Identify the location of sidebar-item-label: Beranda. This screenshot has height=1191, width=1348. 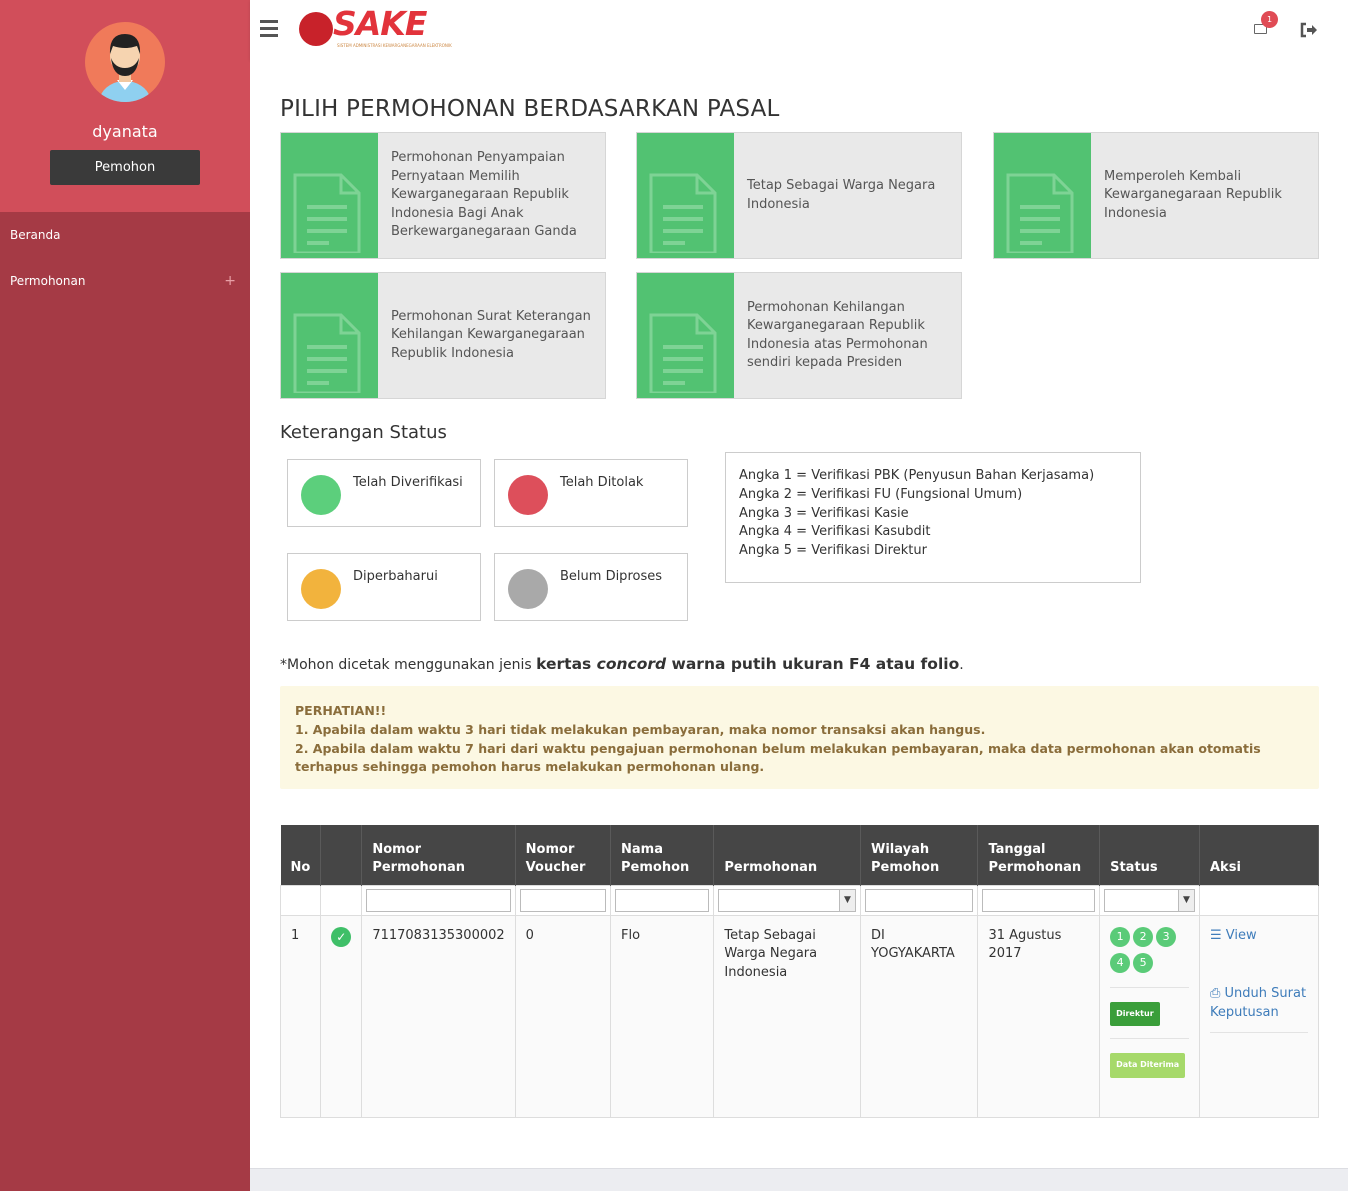
(35, 235).